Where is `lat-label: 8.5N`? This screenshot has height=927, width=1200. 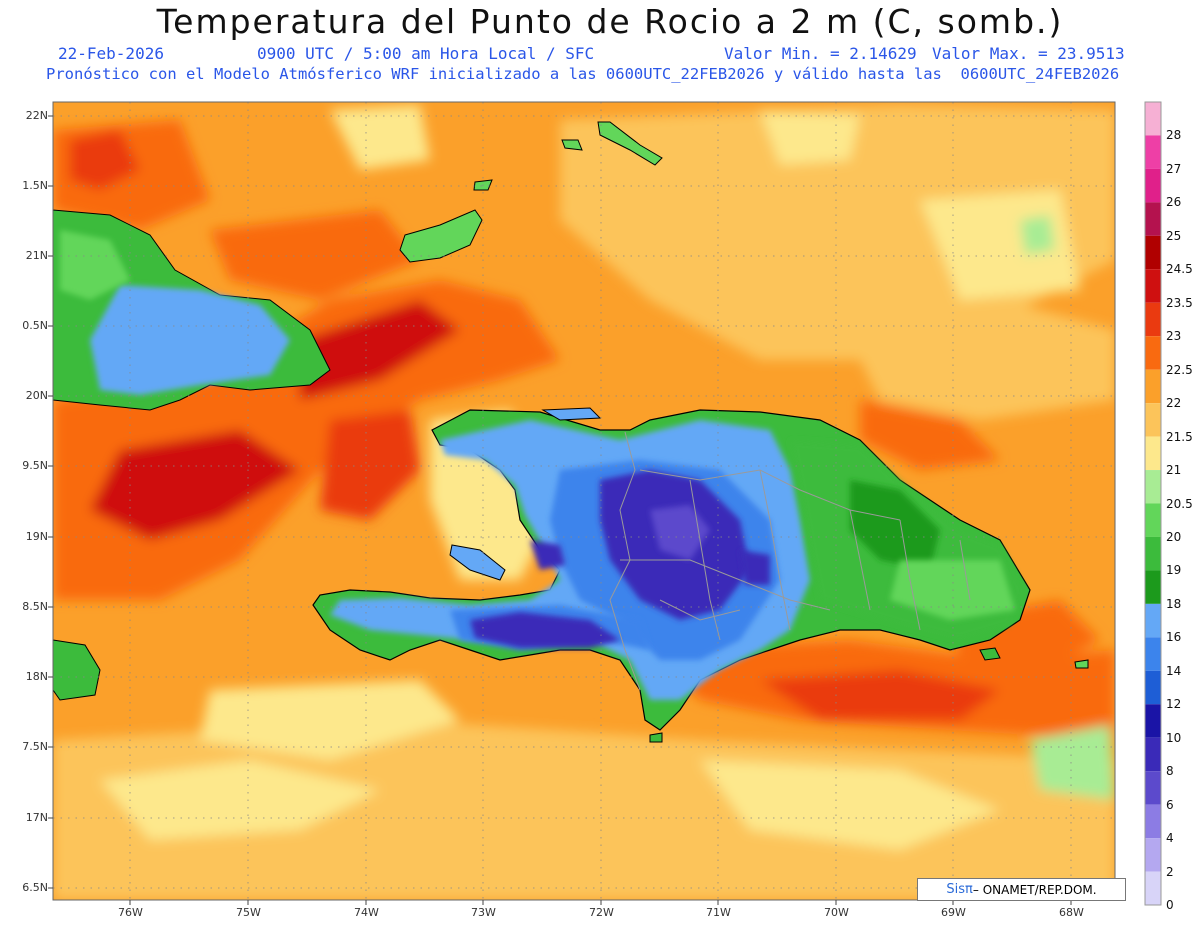
lat-label: 8.5N is located at coordinates (35, 606).